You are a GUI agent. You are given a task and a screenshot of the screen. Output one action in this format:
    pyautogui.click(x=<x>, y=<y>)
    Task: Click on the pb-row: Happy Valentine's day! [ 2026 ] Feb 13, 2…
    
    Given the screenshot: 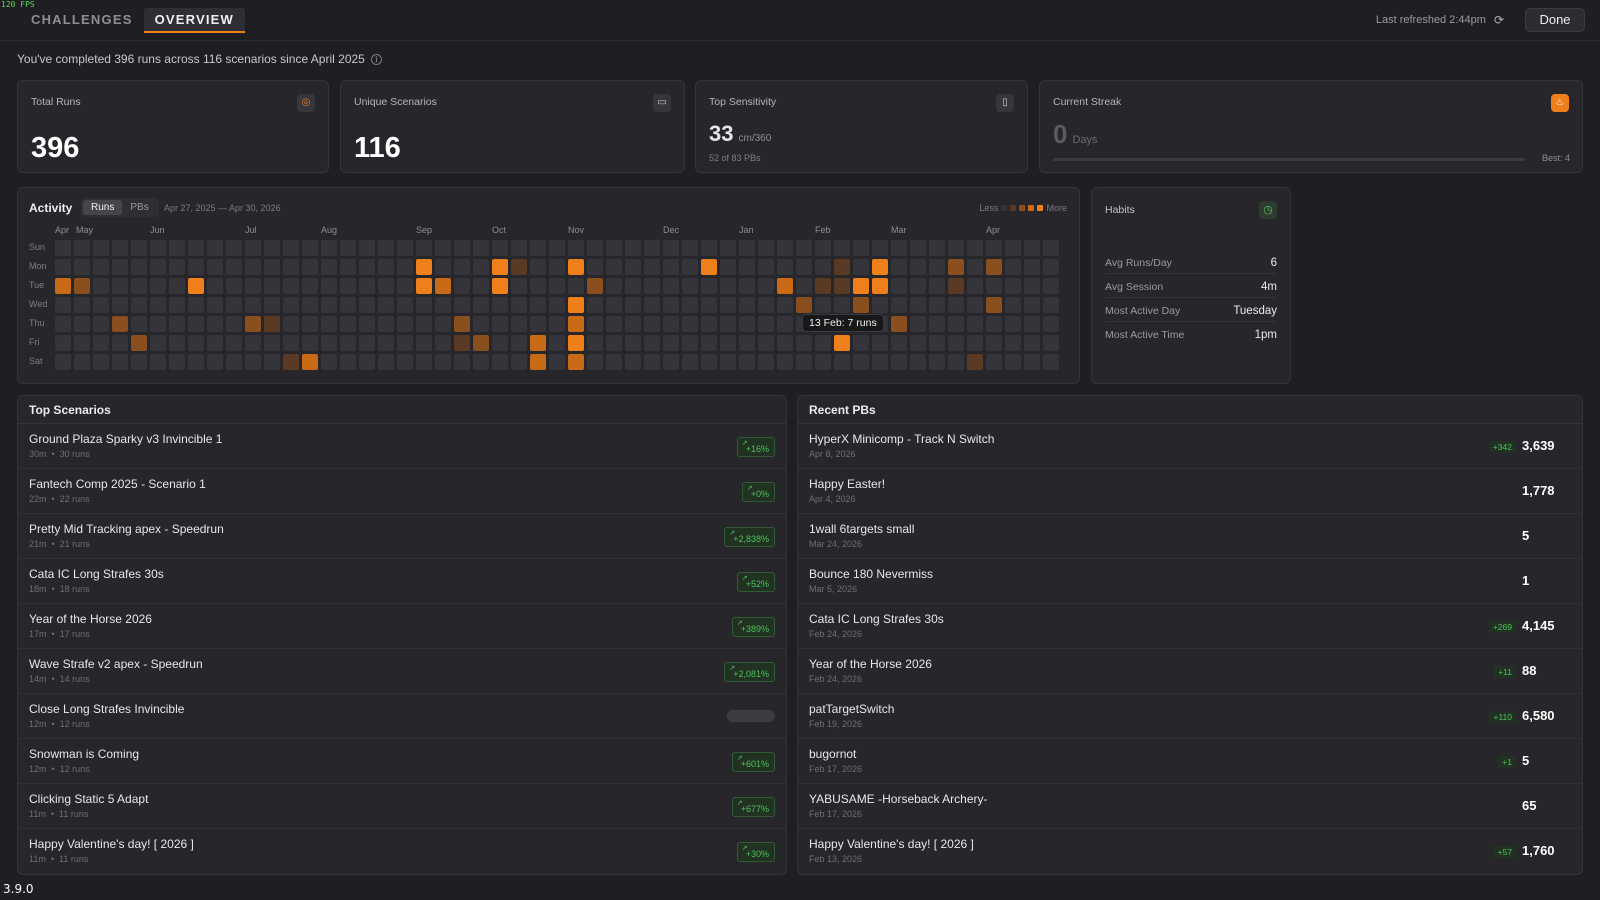 What is the action you would take?
    pyautogui.click(x=1190, y=851)
    